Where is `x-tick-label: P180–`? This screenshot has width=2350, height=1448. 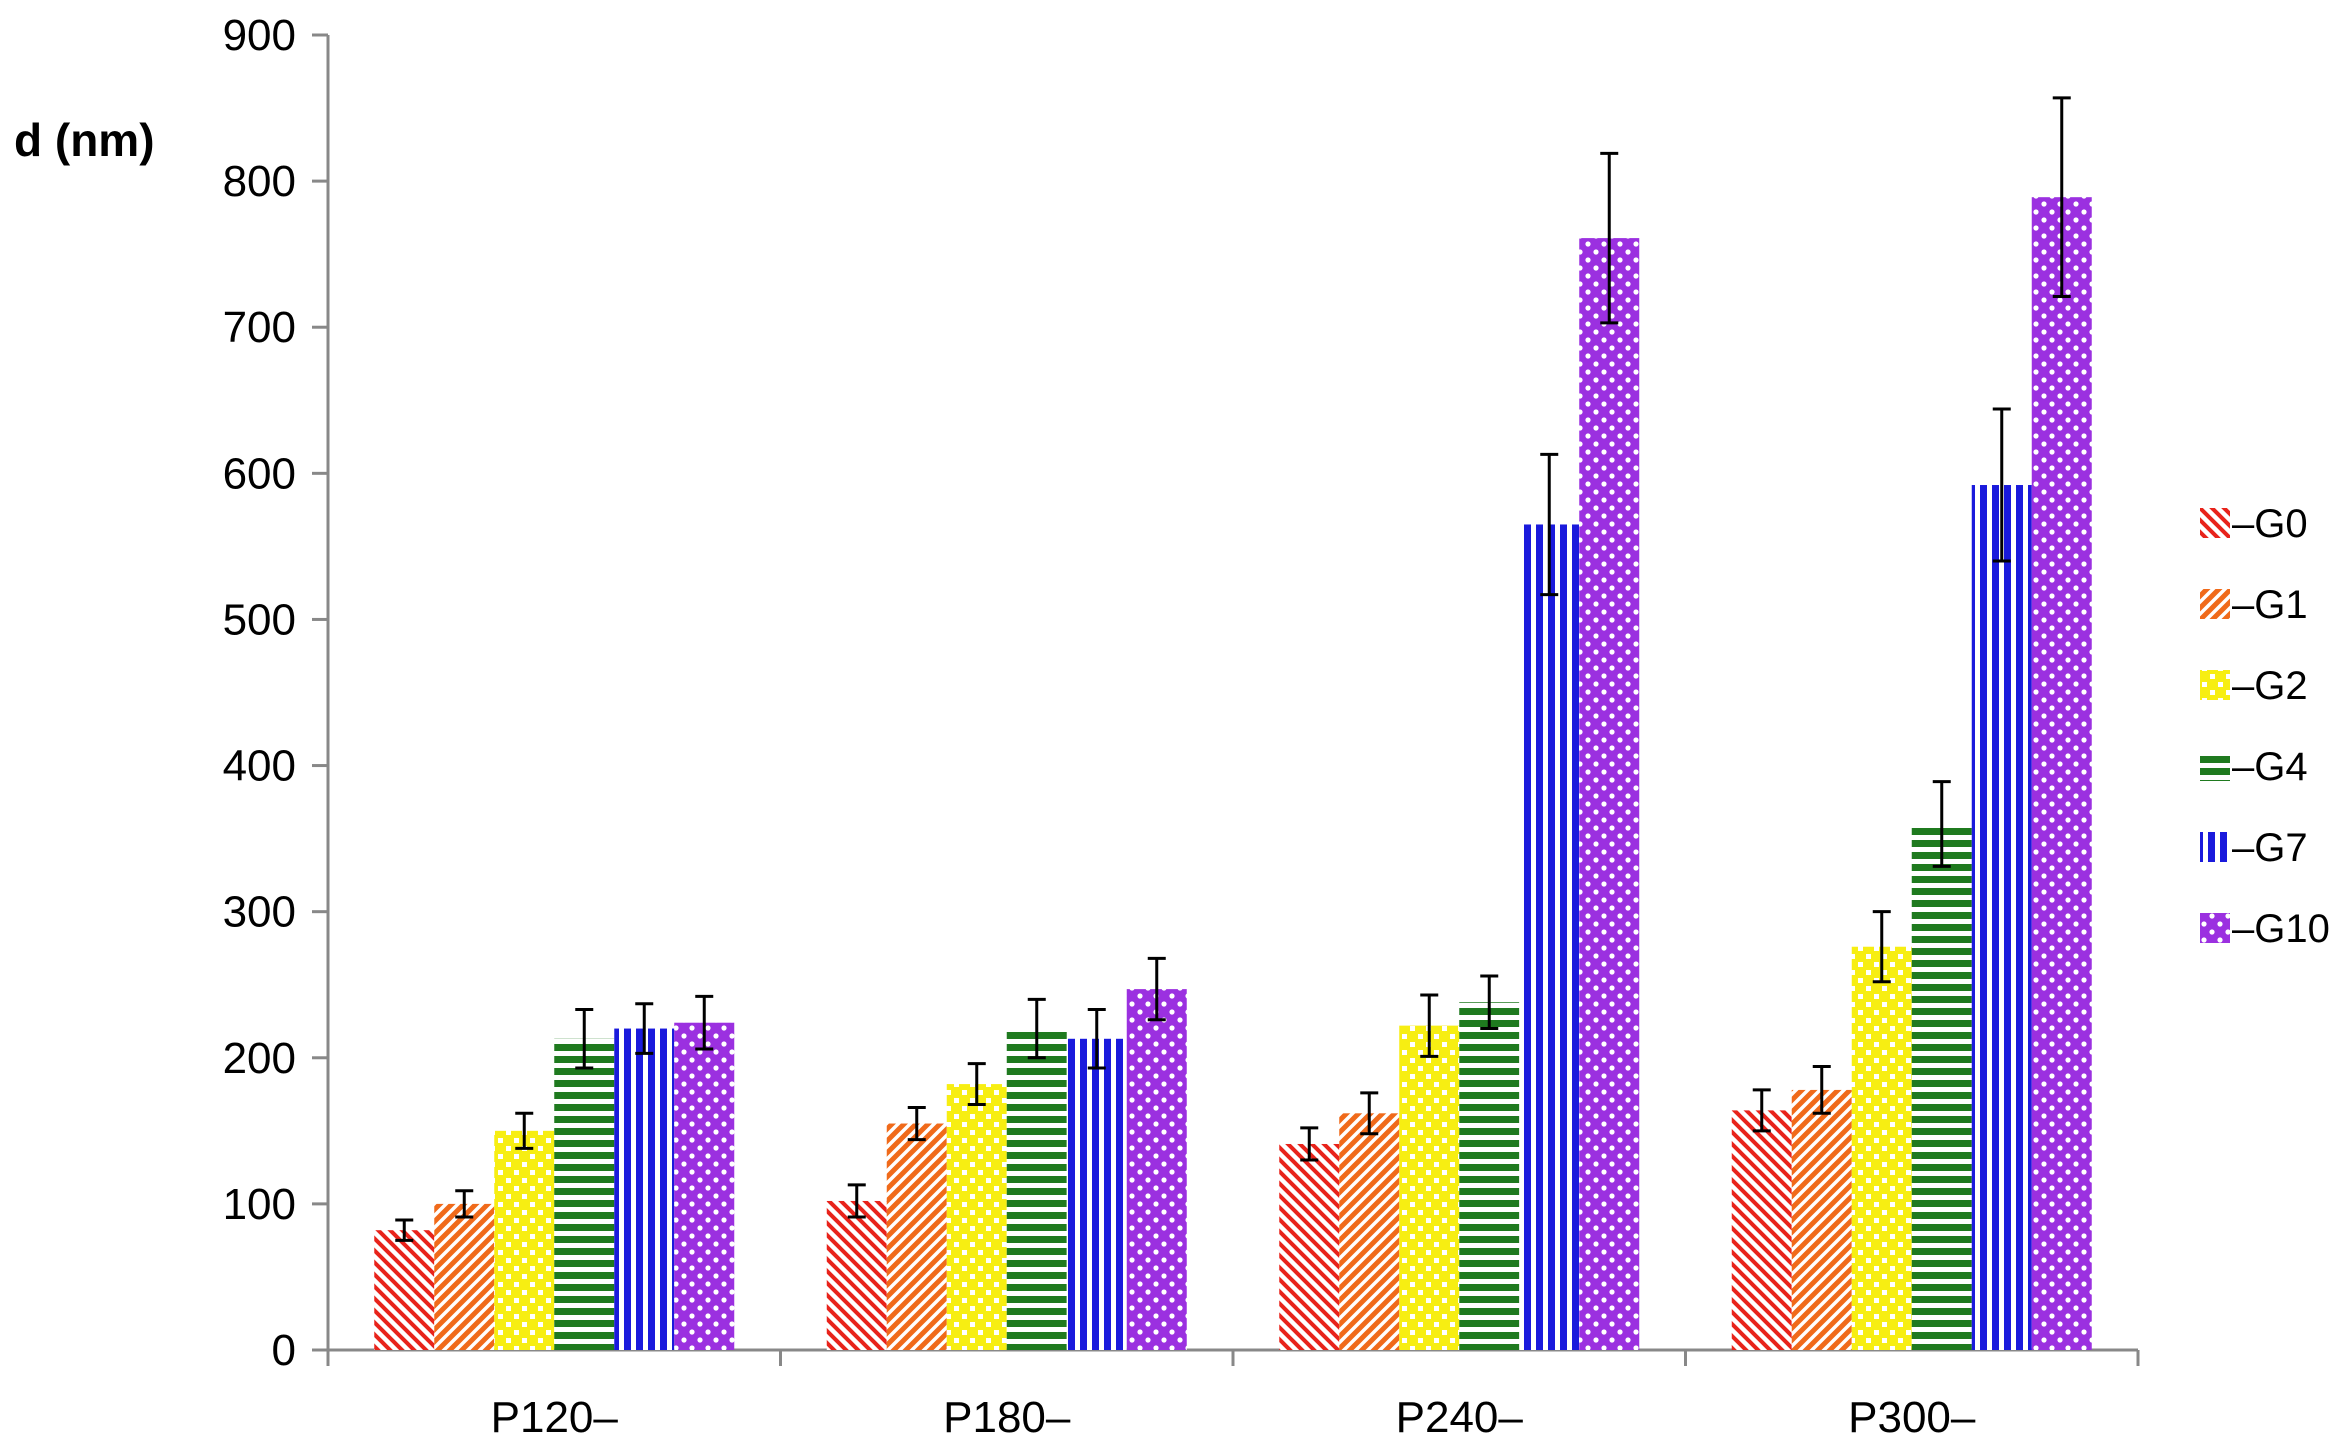 x-tick-label: P180– is located at coordinates (1007, 1417).